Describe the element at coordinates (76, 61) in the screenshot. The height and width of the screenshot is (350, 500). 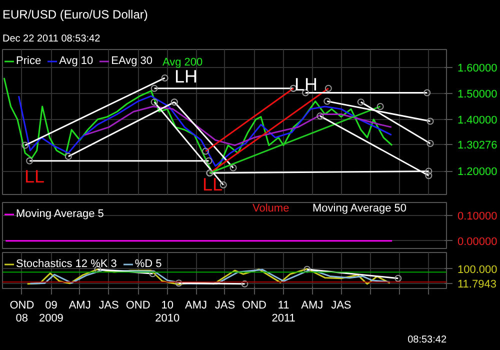
I see `legend-label: Avg 10` at that location.